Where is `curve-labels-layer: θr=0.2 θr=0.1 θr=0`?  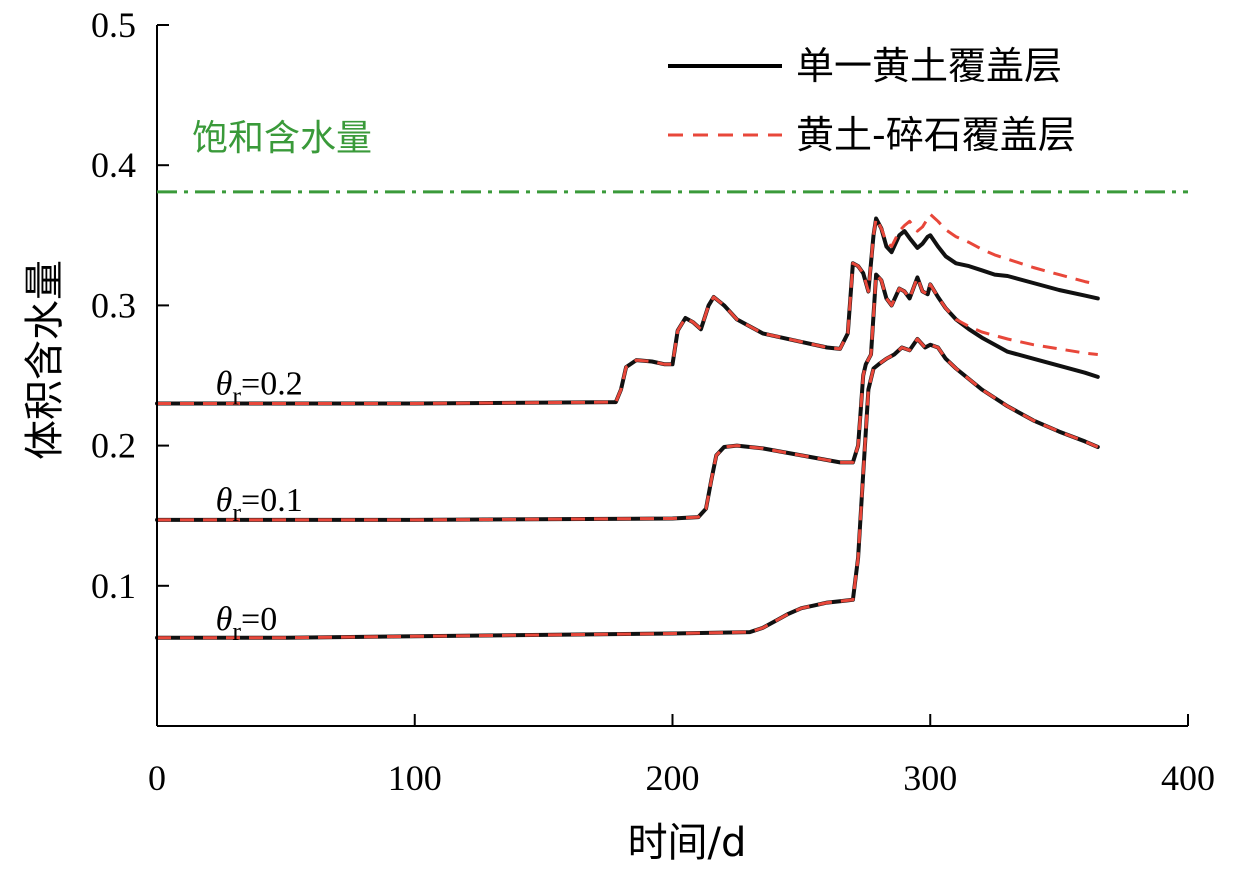 curve-labels-layer: θr=0.2 θr=0.1 θr=0 is located at coordinates (259, 506).